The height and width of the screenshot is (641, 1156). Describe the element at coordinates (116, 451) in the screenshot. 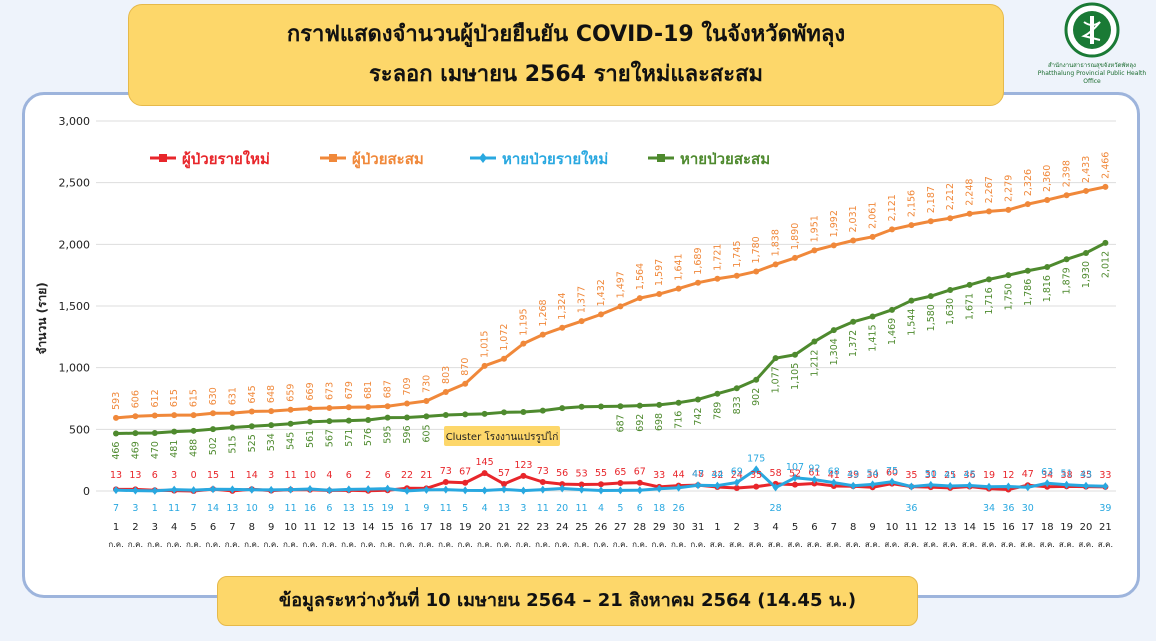

I see `data-label: 466` at that location.